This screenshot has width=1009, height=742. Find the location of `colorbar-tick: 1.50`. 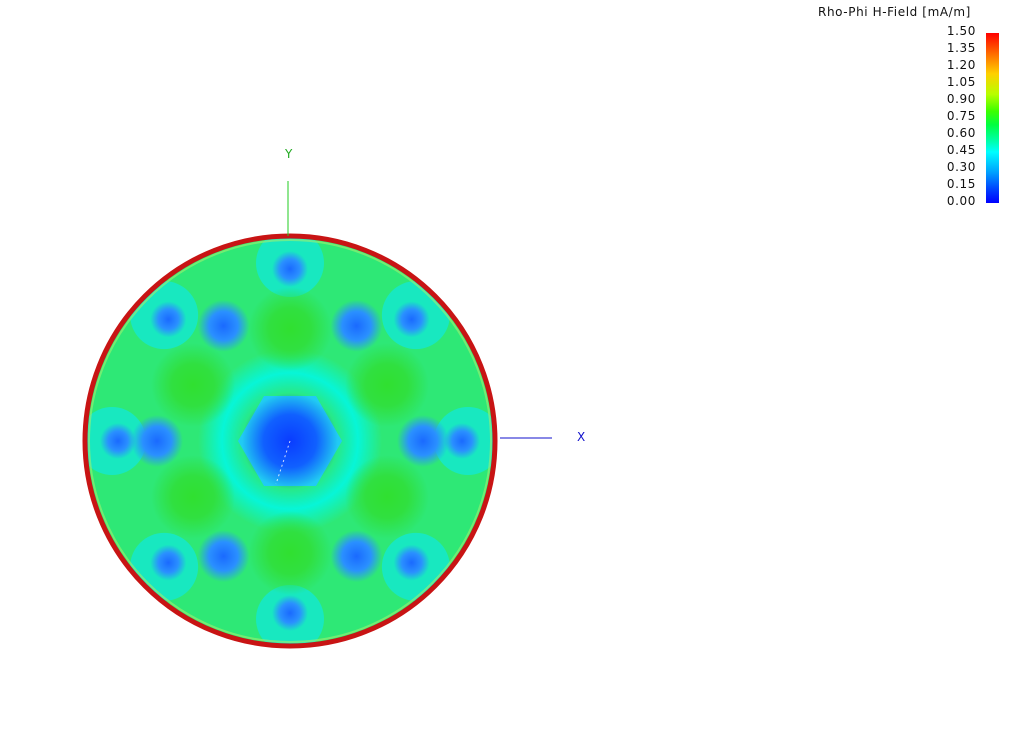

colorbar-tick: 1.50 is located at coordinates (961, 31).